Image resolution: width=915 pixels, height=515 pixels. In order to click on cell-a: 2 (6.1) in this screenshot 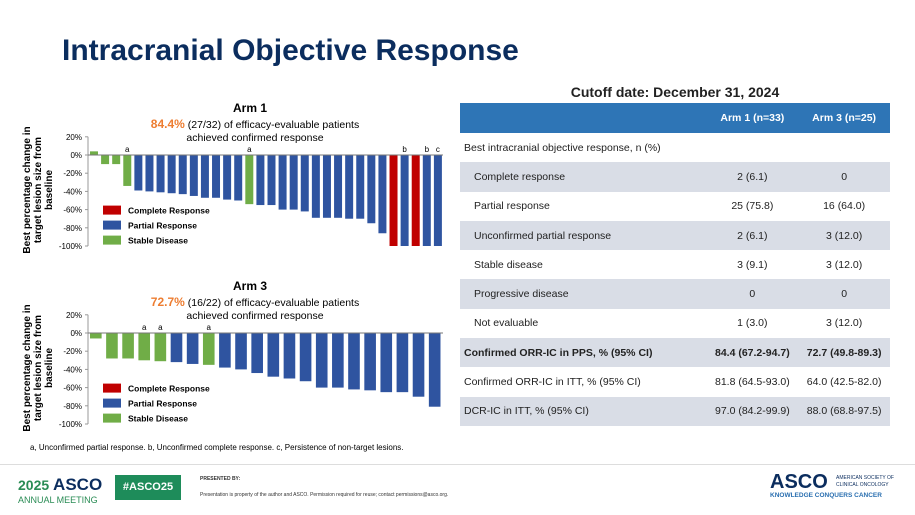, I will do `click(752, 177)`.